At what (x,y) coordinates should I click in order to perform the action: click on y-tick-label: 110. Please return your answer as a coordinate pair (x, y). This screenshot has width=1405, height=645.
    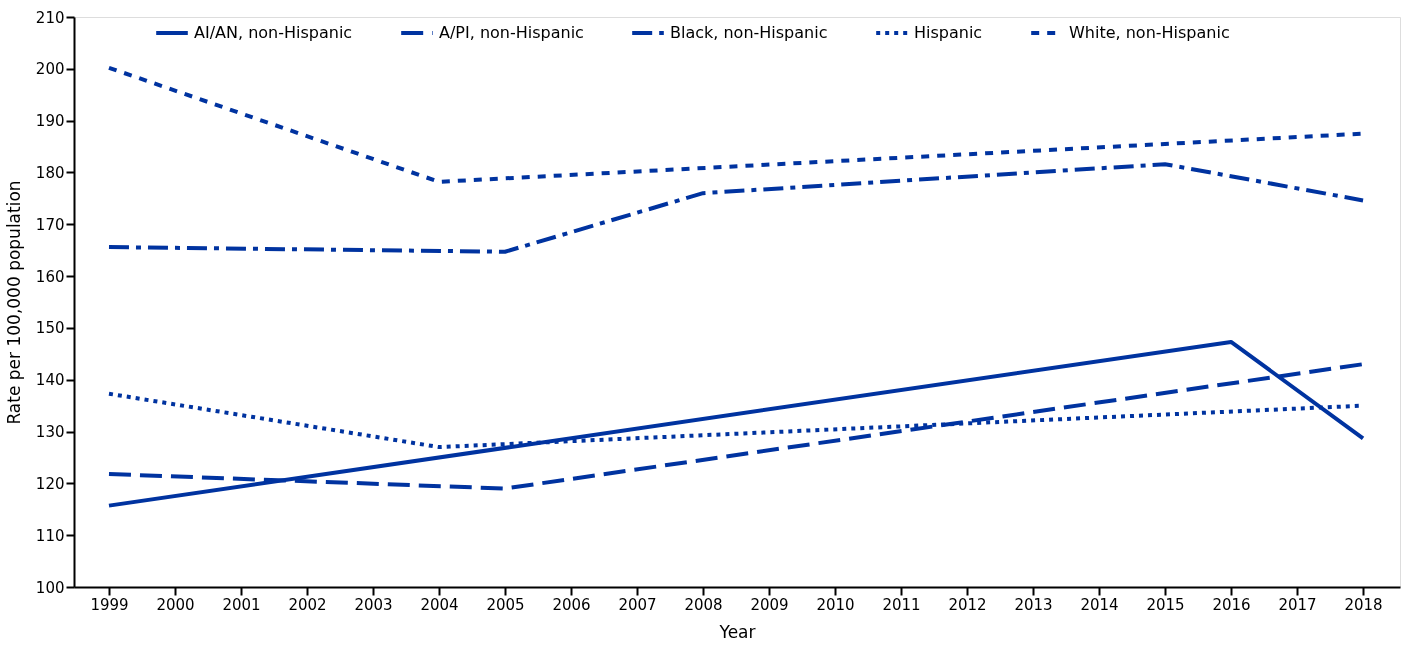
    Looking at the image, I should click on (50, 535).